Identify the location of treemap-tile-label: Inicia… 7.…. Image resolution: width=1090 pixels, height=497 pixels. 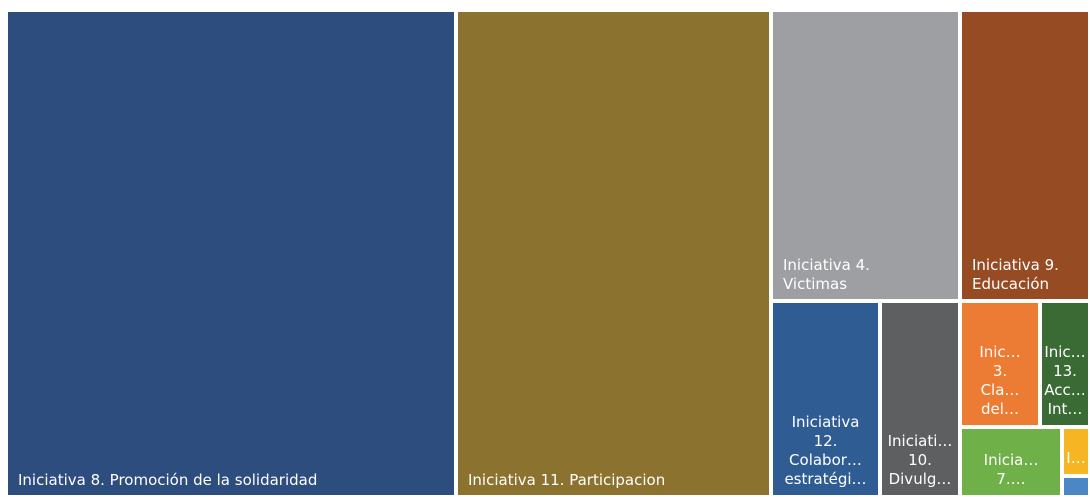
(1011, 469).